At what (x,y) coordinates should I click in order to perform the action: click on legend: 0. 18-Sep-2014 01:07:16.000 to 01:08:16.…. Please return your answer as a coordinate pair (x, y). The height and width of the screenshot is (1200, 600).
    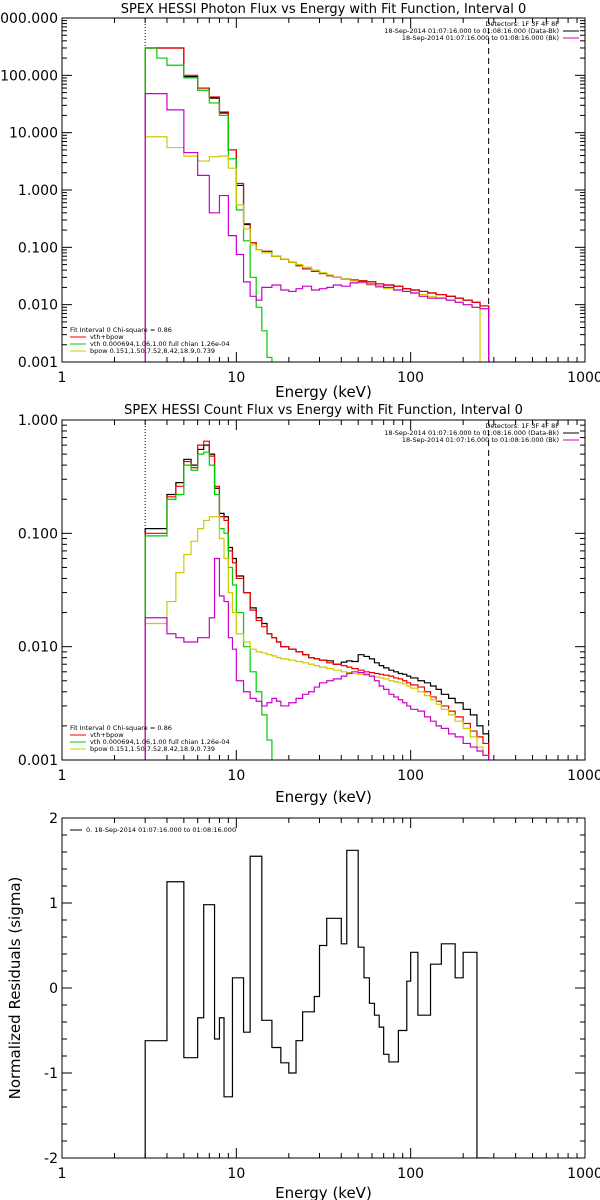
    Looking at the image, I should click on (153, 830).